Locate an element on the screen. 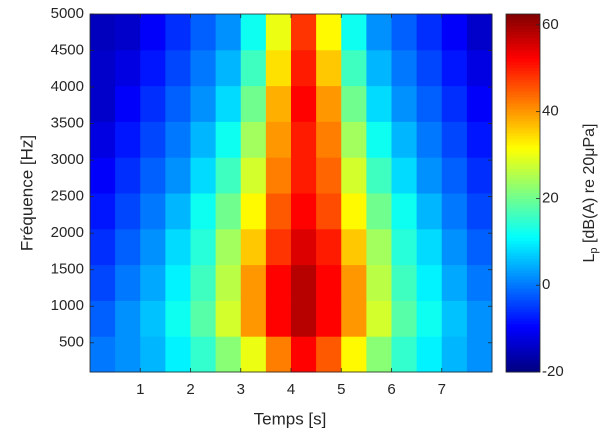 This screenshot has height=442, width=614. colorbar-tick-label: 60 is located at coordinates (550, 24).